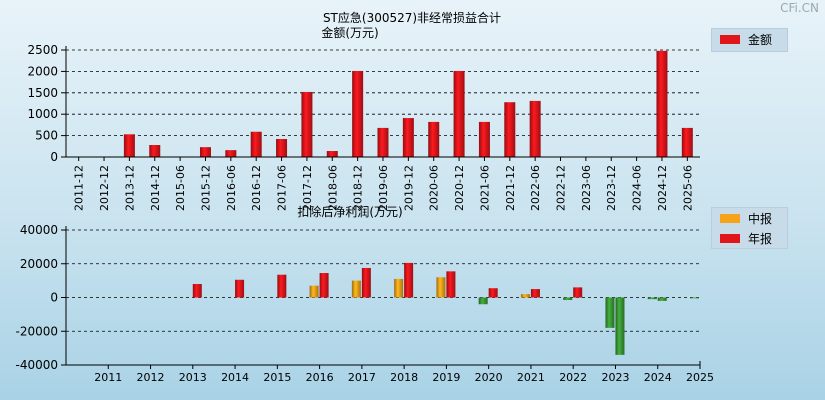 This screenshot has height=400, width=825. I want to click on chart2-ytick-label: -40000, so click(36, 365).